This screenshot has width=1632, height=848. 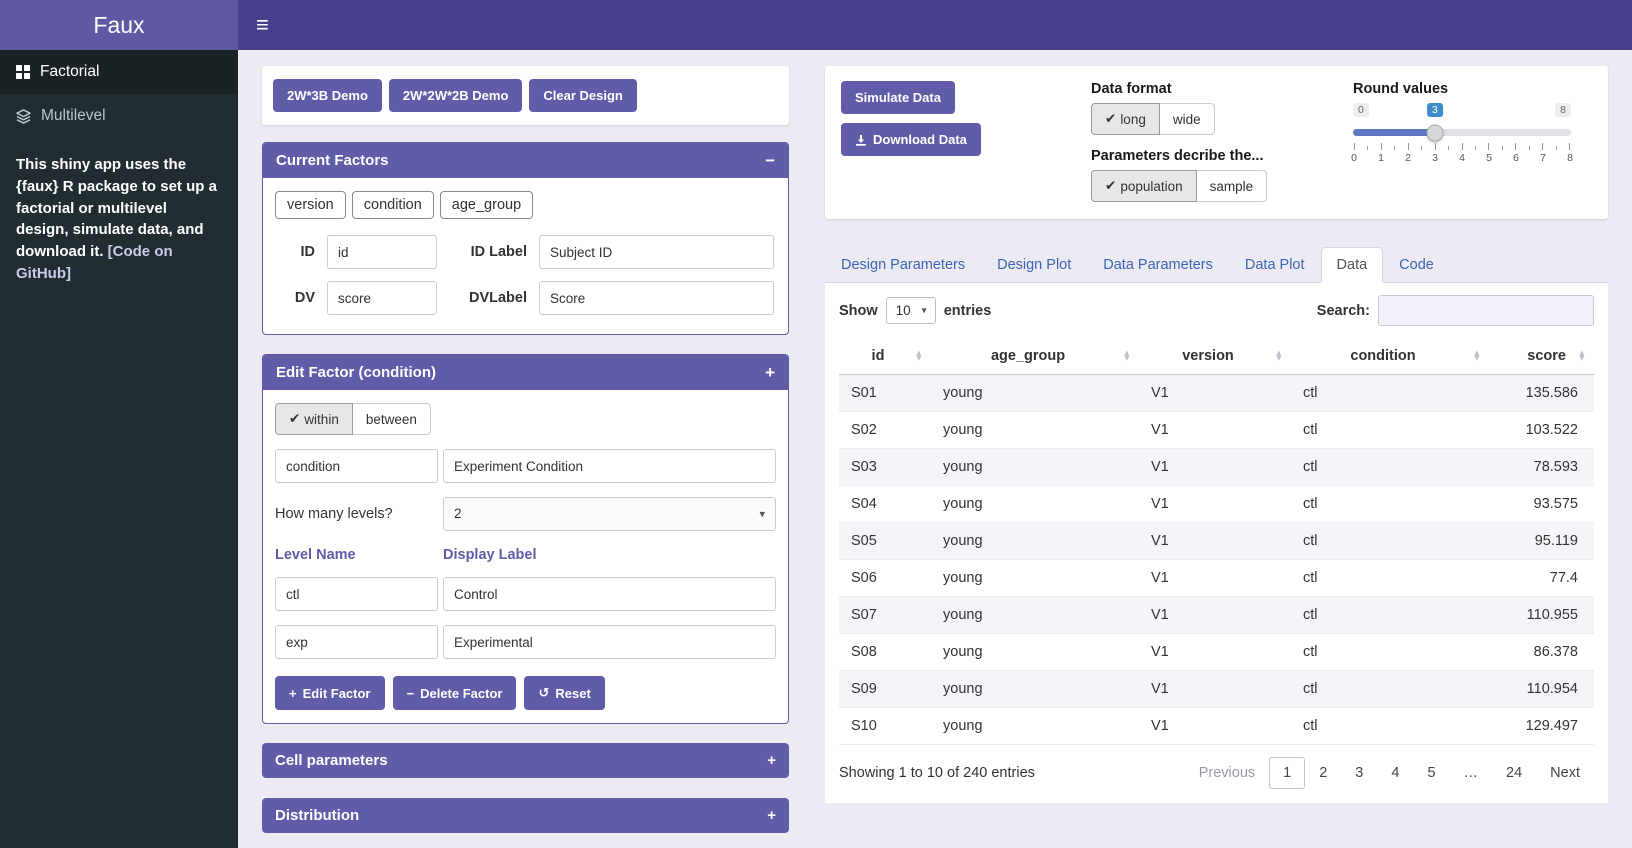 I want to click on download-data-button: Download Data, so click(x=911, y=139).